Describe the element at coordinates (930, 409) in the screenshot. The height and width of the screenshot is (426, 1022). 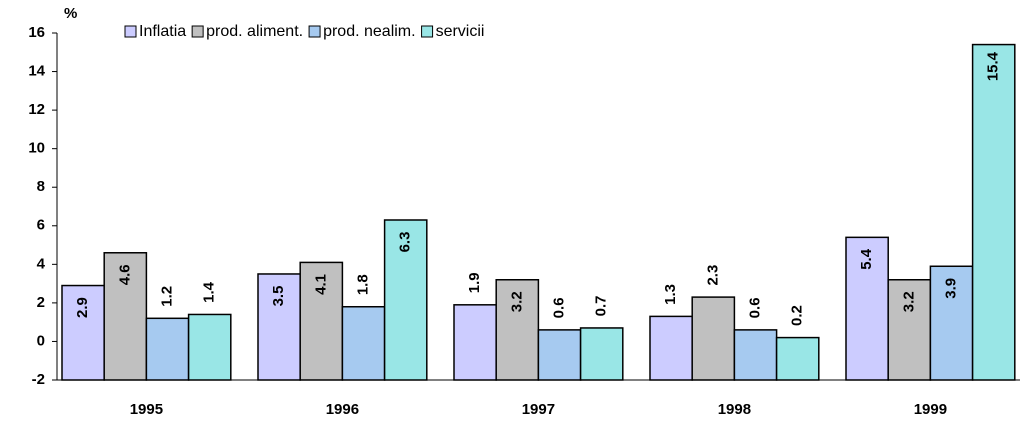
I see `x-tick-label: 1999` at that location.